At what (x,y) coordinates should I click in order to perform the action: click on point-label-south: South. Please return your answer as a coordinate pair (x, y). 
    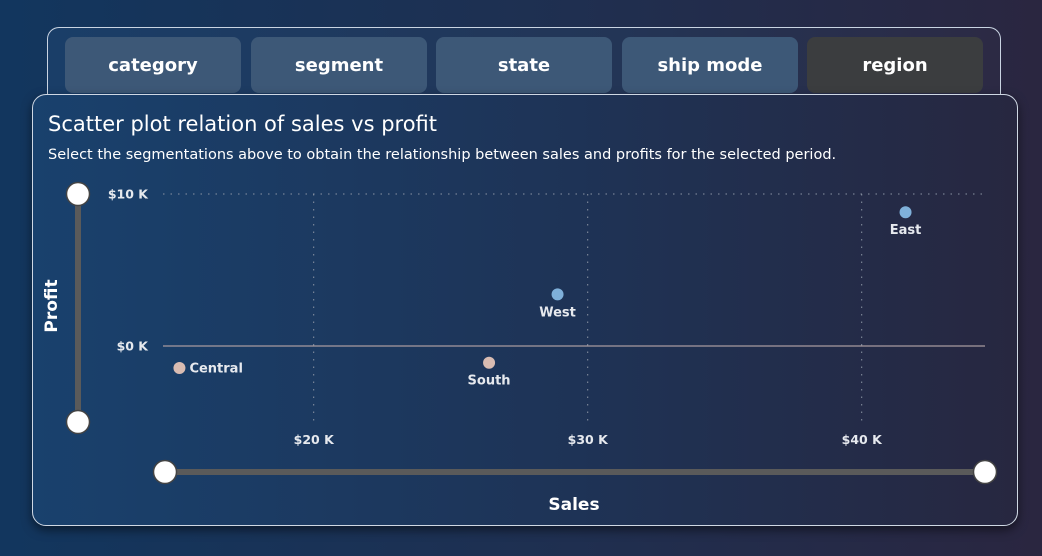
    Looking at the image, I should click on (489, 381).